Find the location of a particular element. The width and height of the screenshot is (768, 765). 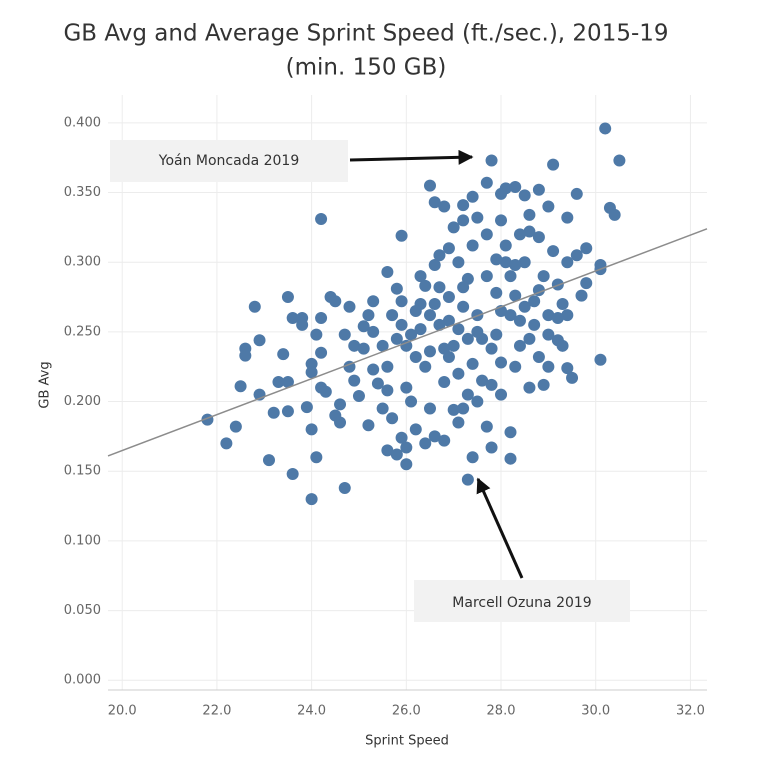

x-axis-label: Sprint Speed is located at coordinates (407, 741).